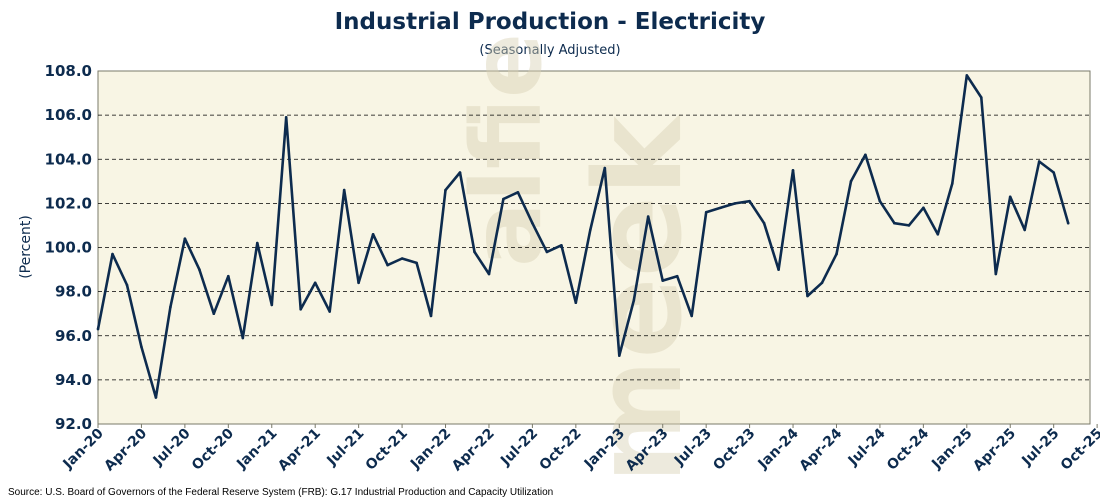  I want to click on watermark-text-2: meek, so click(639, 298).